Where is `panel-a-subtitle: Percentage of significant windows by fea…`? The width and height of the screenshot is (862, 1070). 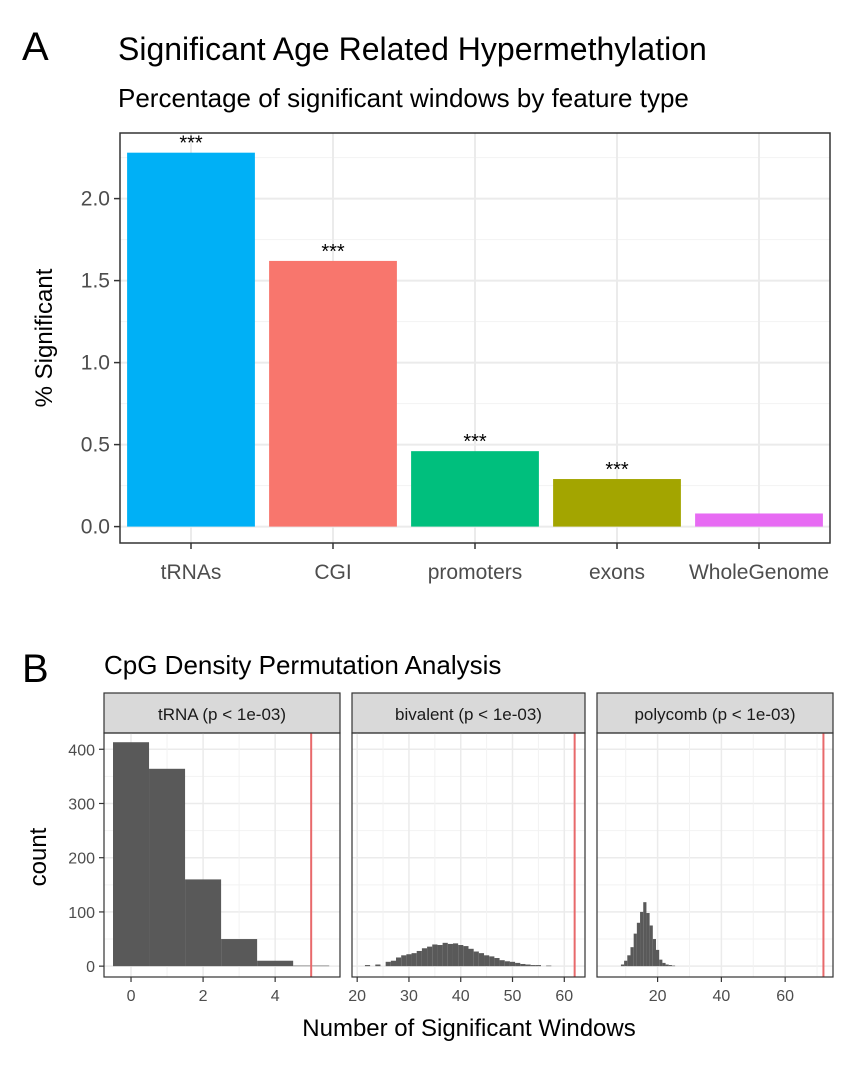
panel-a-subtitle: Percentage of significant windows by fea… is located at coordinates (403, 98).